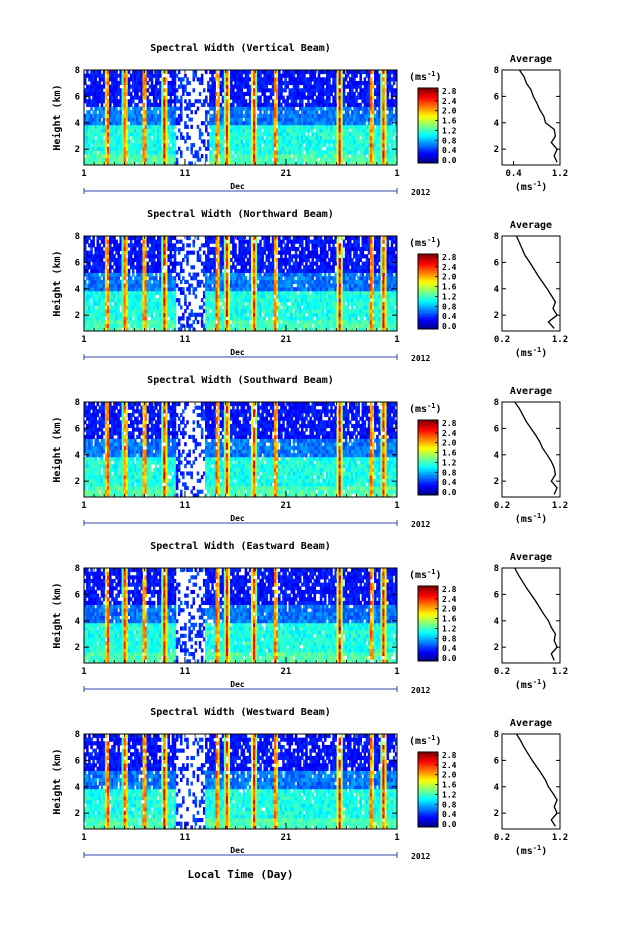 This screenshot has height=931, width=618. What do you see at coordinates (496, 150) in the screenshot?
I see `average-y-tick-label: 2` at bounding box center [496, 150].